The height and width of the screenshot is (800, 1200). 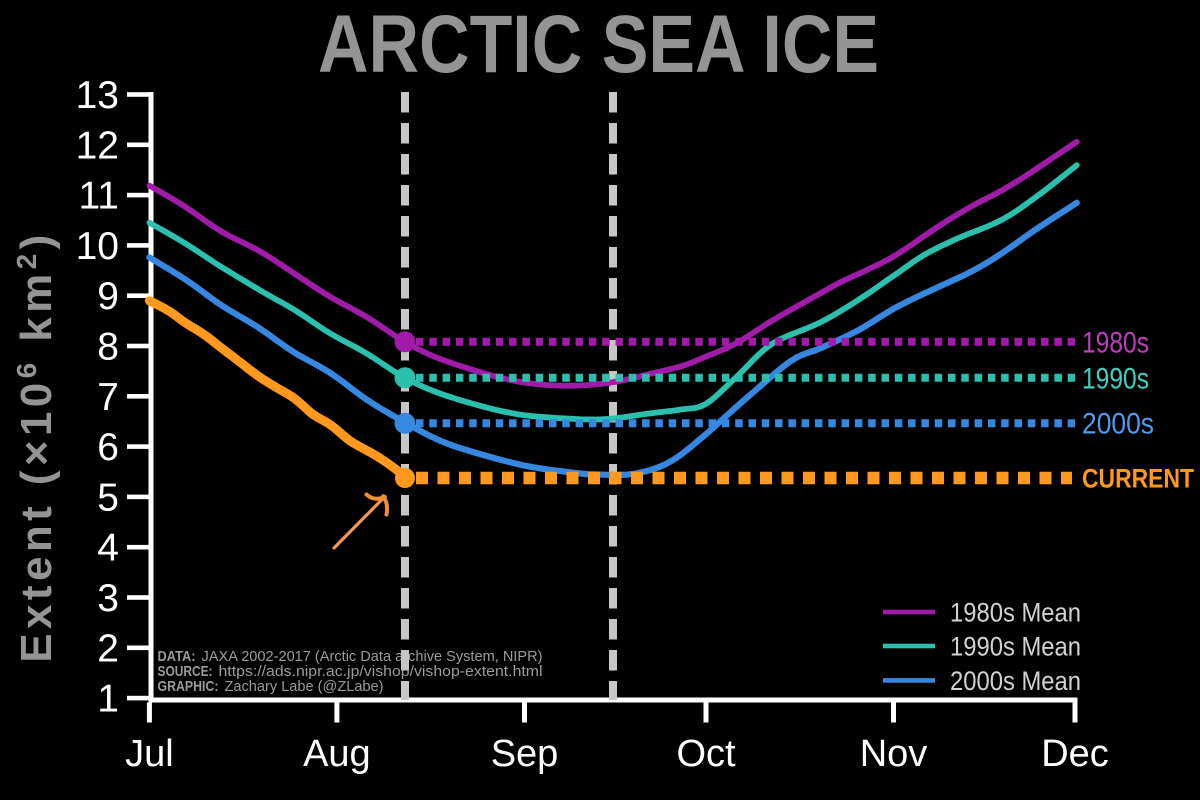 What do you see at coordinates (185, 671) in the screenshot?
I see `svg-text: SOURCE:` at bounding box center [185, 671].